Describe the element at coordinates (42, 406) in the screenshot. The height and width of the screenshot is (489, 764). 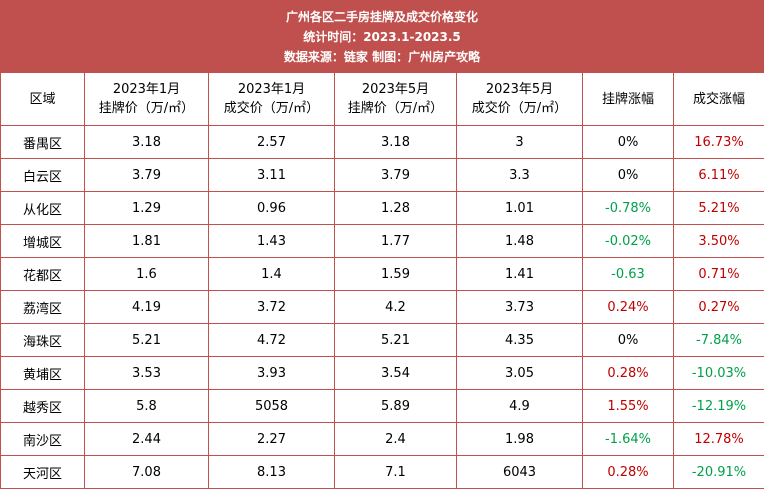
I see `cell-district: 越秀区` at that location.